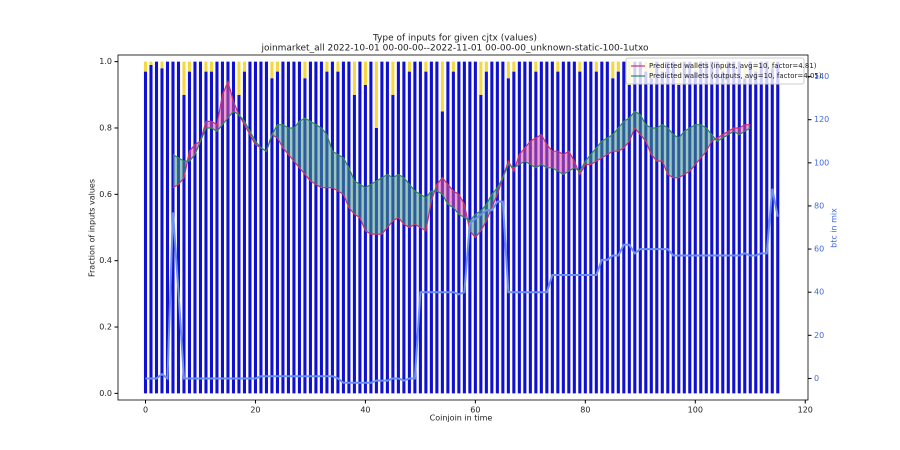 The width and height of the screenshot is (900, 450). What do you see at coordinates (145, 410) in the screenshot?
I see `x-tick-label: 0` at bounding box center [145, 410].